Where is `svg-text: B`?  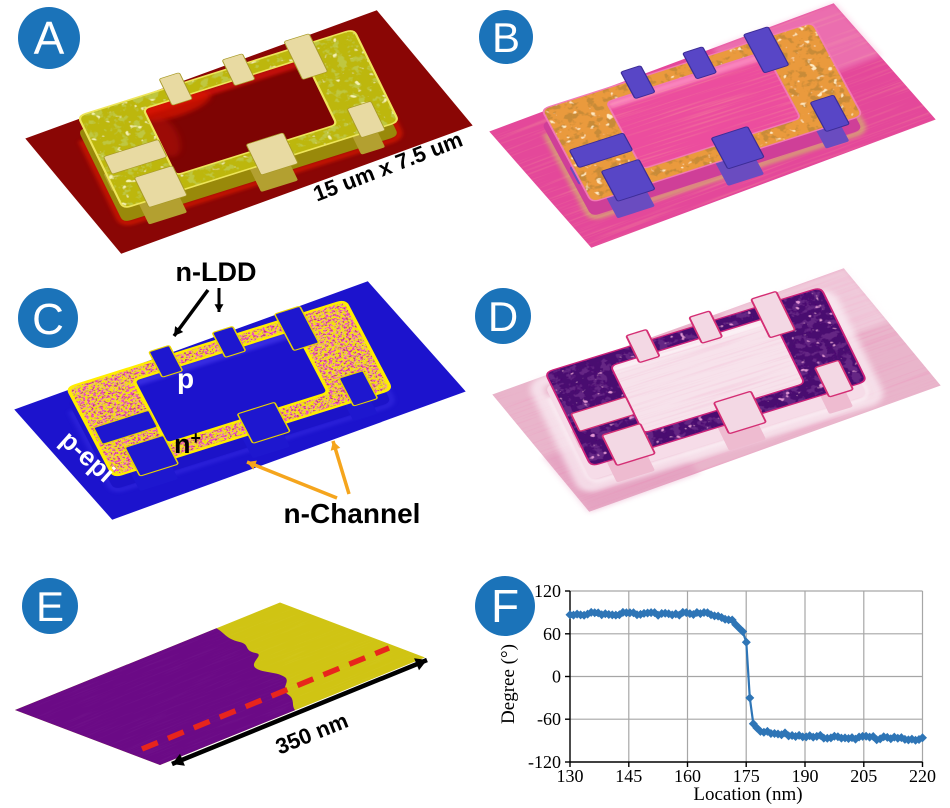 svg-text: B is located at coordinates (506, 37).